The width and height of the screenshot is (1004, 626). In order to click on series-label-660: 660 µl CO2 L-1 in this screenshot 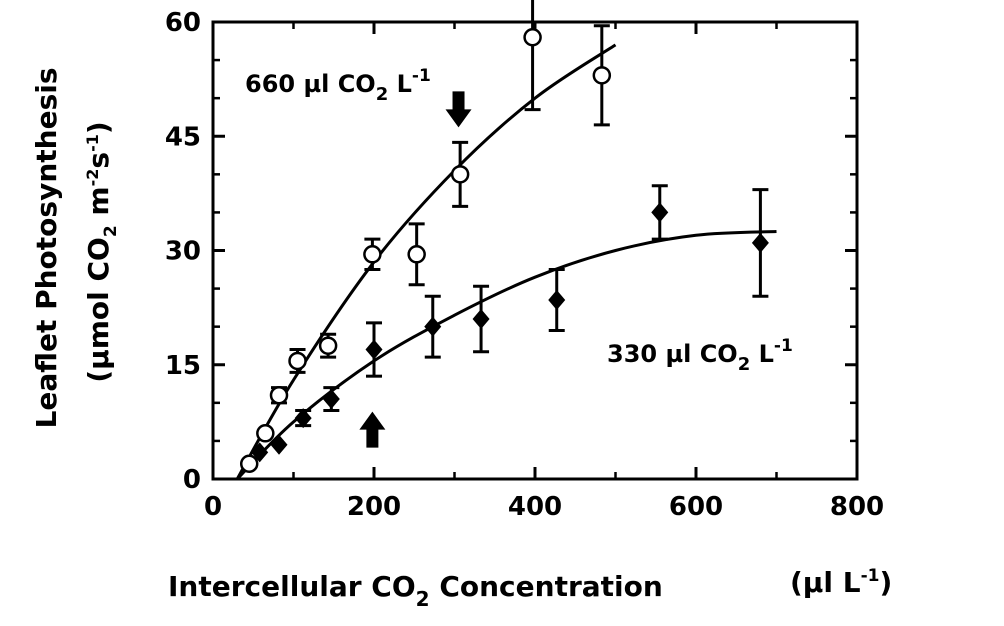, I will do `click(338, 85)`.